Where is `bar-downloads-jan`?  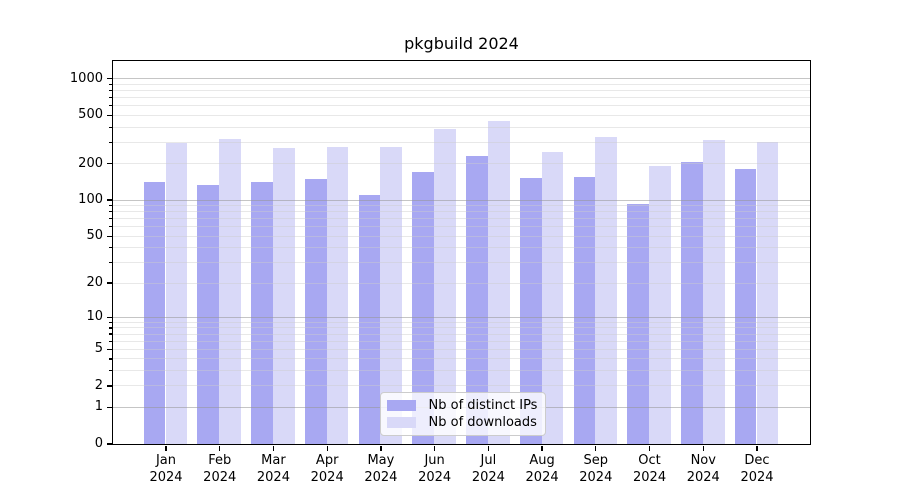 bar-downloads-jan is located at coordinates (176, 293).